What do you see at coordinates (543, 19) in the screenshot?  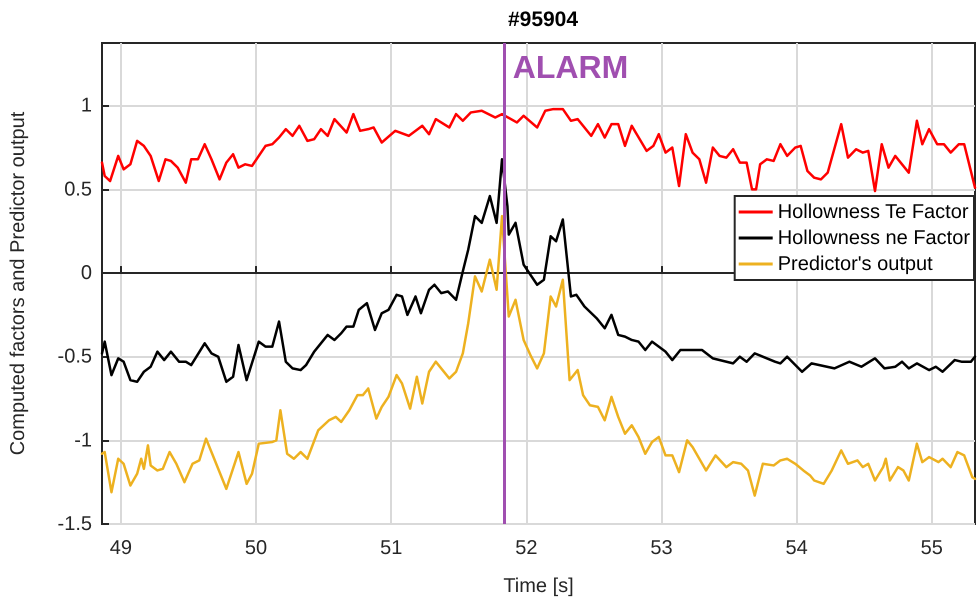 I see `chart-title: #95904` at bounding box center [543, 19].